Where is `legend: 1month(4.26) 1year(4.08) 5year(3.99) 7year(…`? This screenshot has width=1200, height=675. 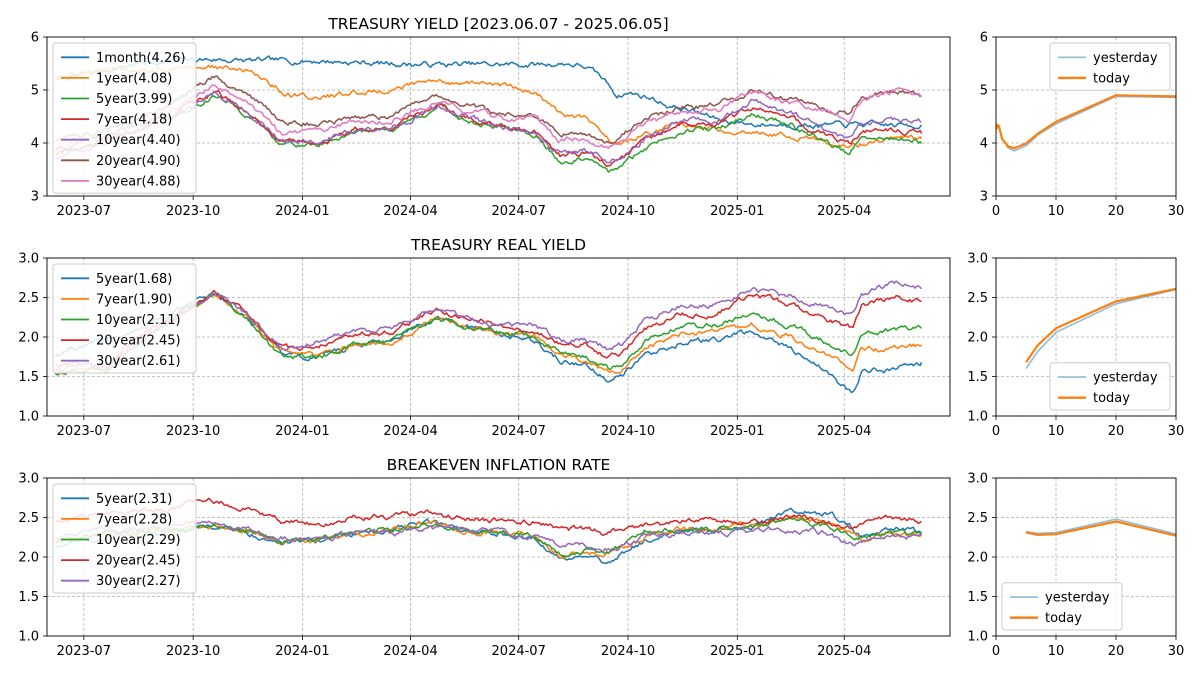 legend: 1month(4.26) 1year(4.08) 5year(3.99) 7year(… is located at coordinates (124, 118).